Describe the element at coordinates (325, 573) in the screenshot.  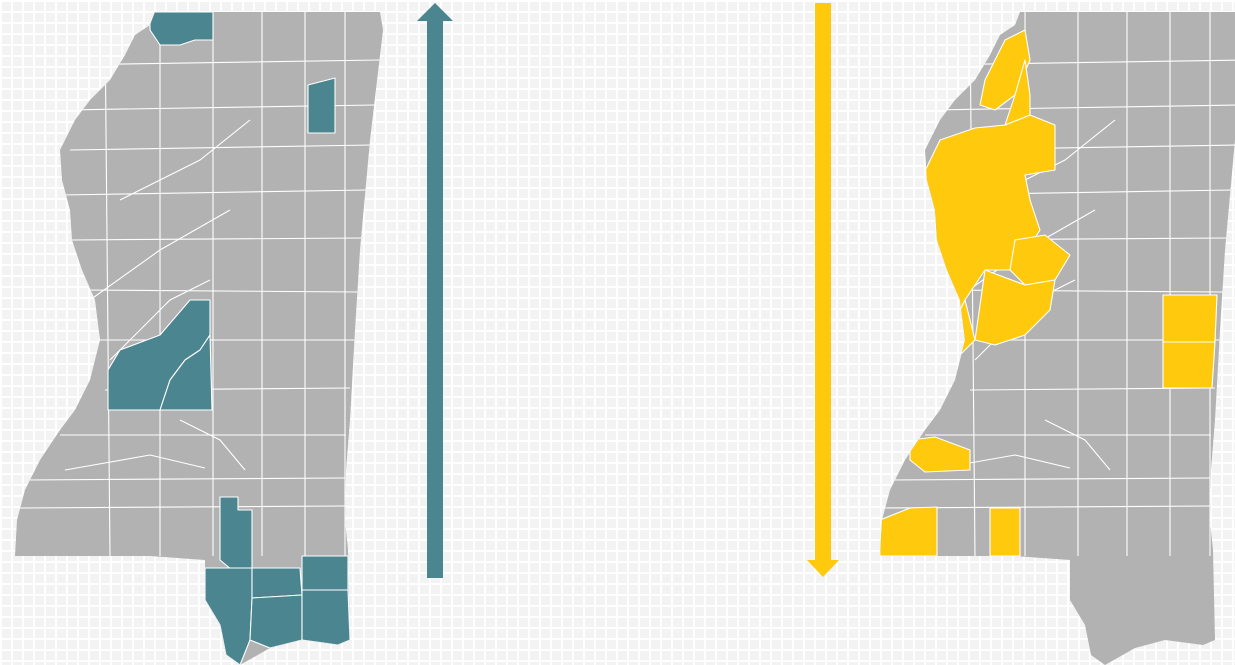
I see `highlighted-county-gulf-coast-east-upper` at that location.